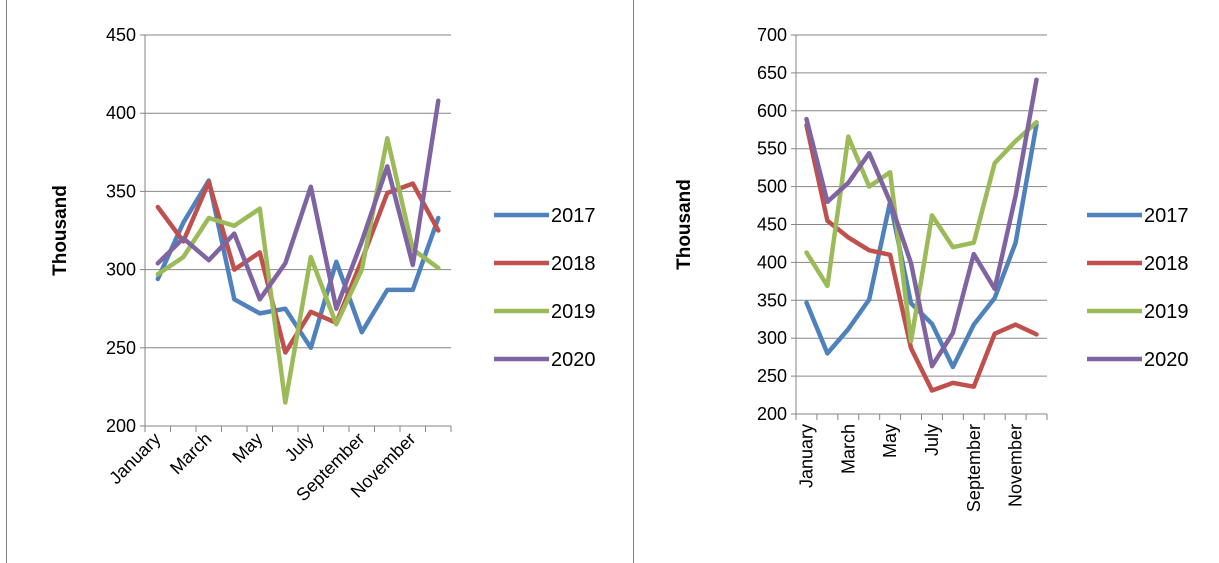 This screenshot has width=1219, height=563. What do you see at coordinates (772, 35) in the screenshot?
I see `y-tick-label: 700` at bounding box center [772, 35].